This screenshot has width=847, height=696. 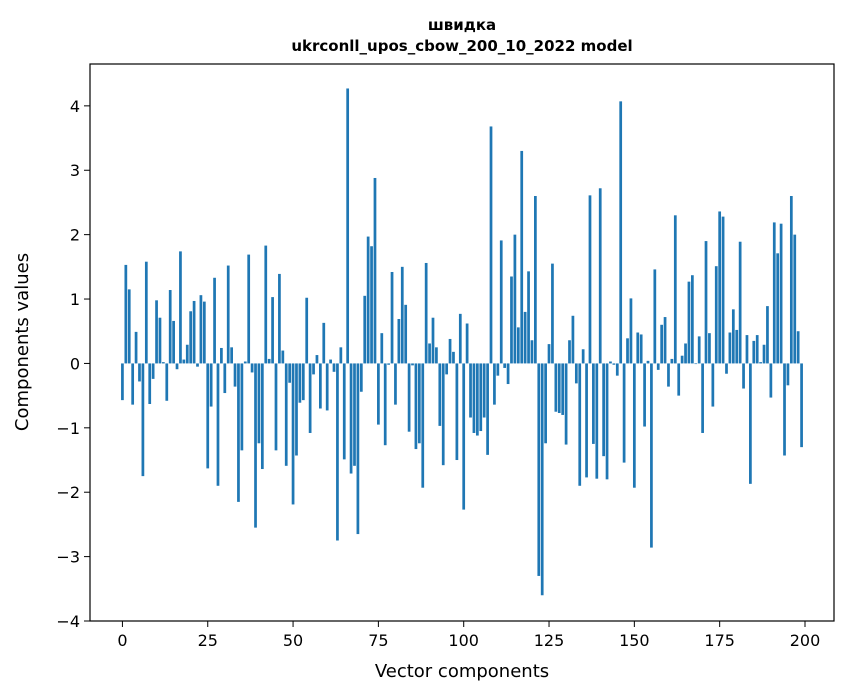 What do you see at coordinates (719, 640) in the screenshot?
I see `x-tick-label-175: 175` at bounding box center [719, 640].